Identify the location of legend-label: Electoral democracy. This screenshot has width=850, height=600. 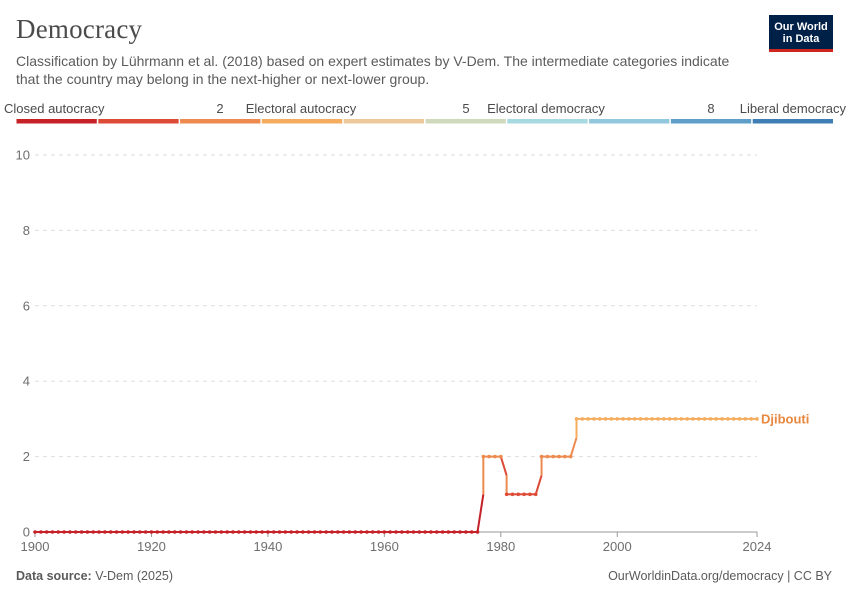
(546, 108).